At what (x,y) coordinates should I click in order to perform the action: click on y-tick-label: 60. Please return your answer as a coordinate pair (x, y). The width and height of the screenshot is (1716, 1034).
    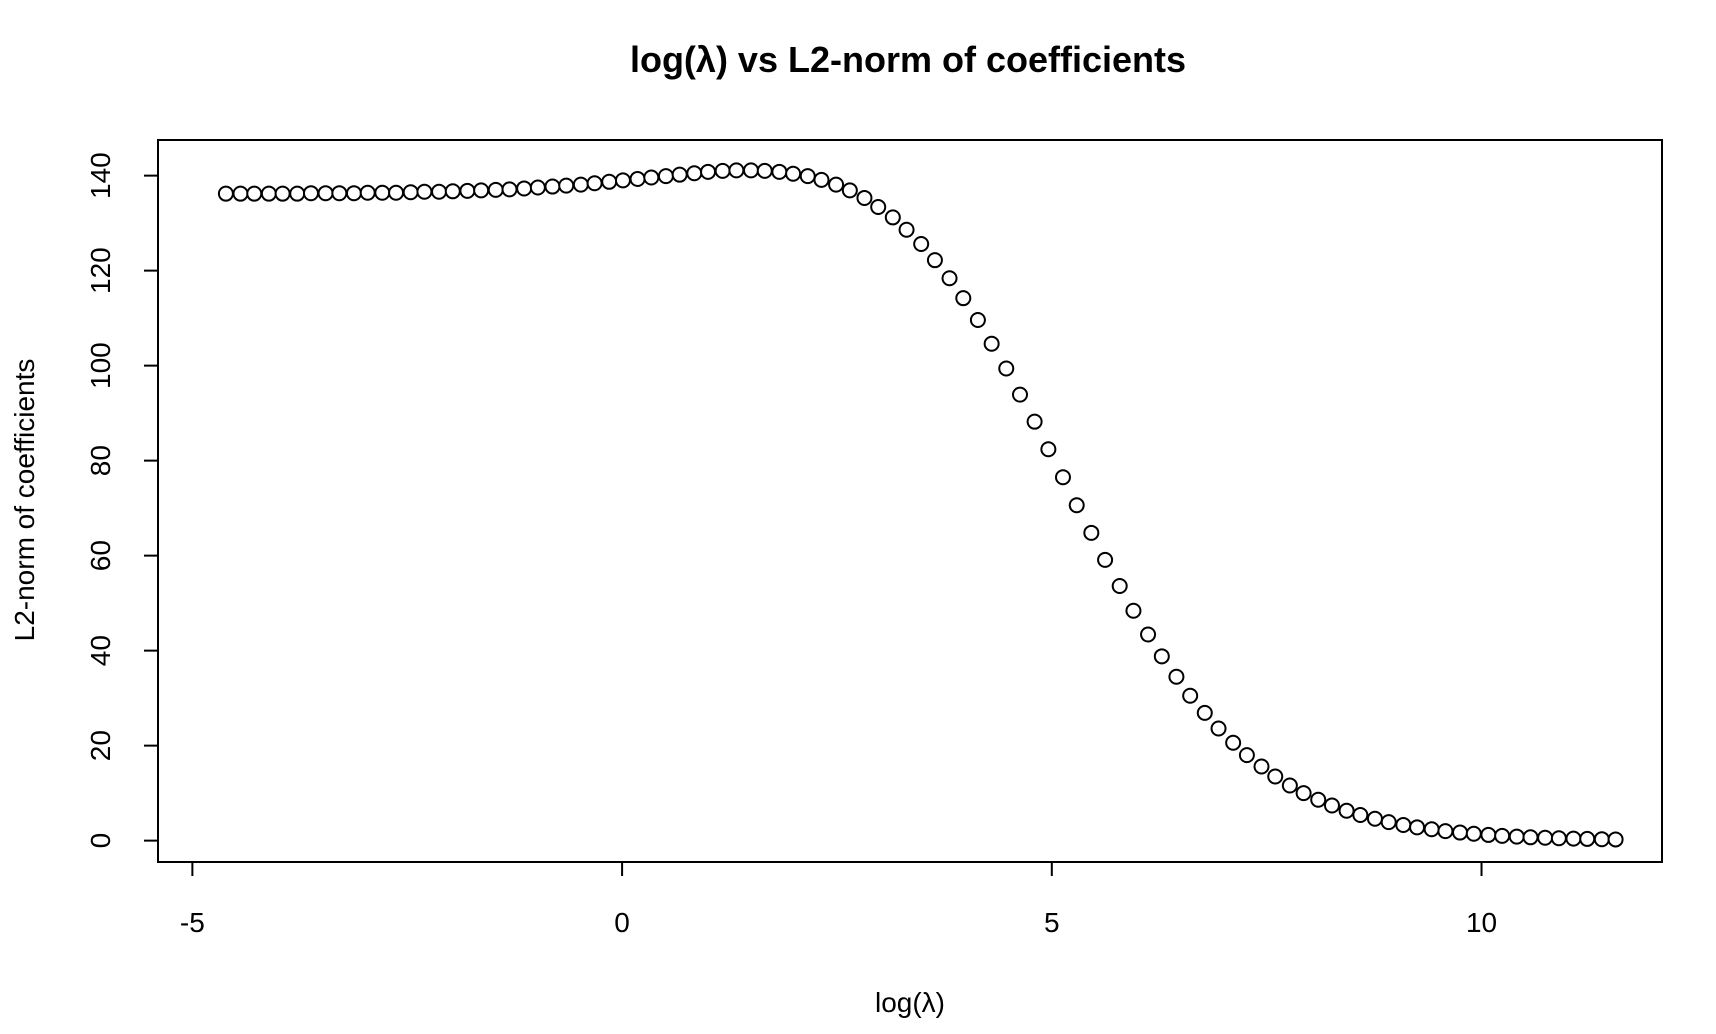
    Looking at the image, I should click on (100, 555).